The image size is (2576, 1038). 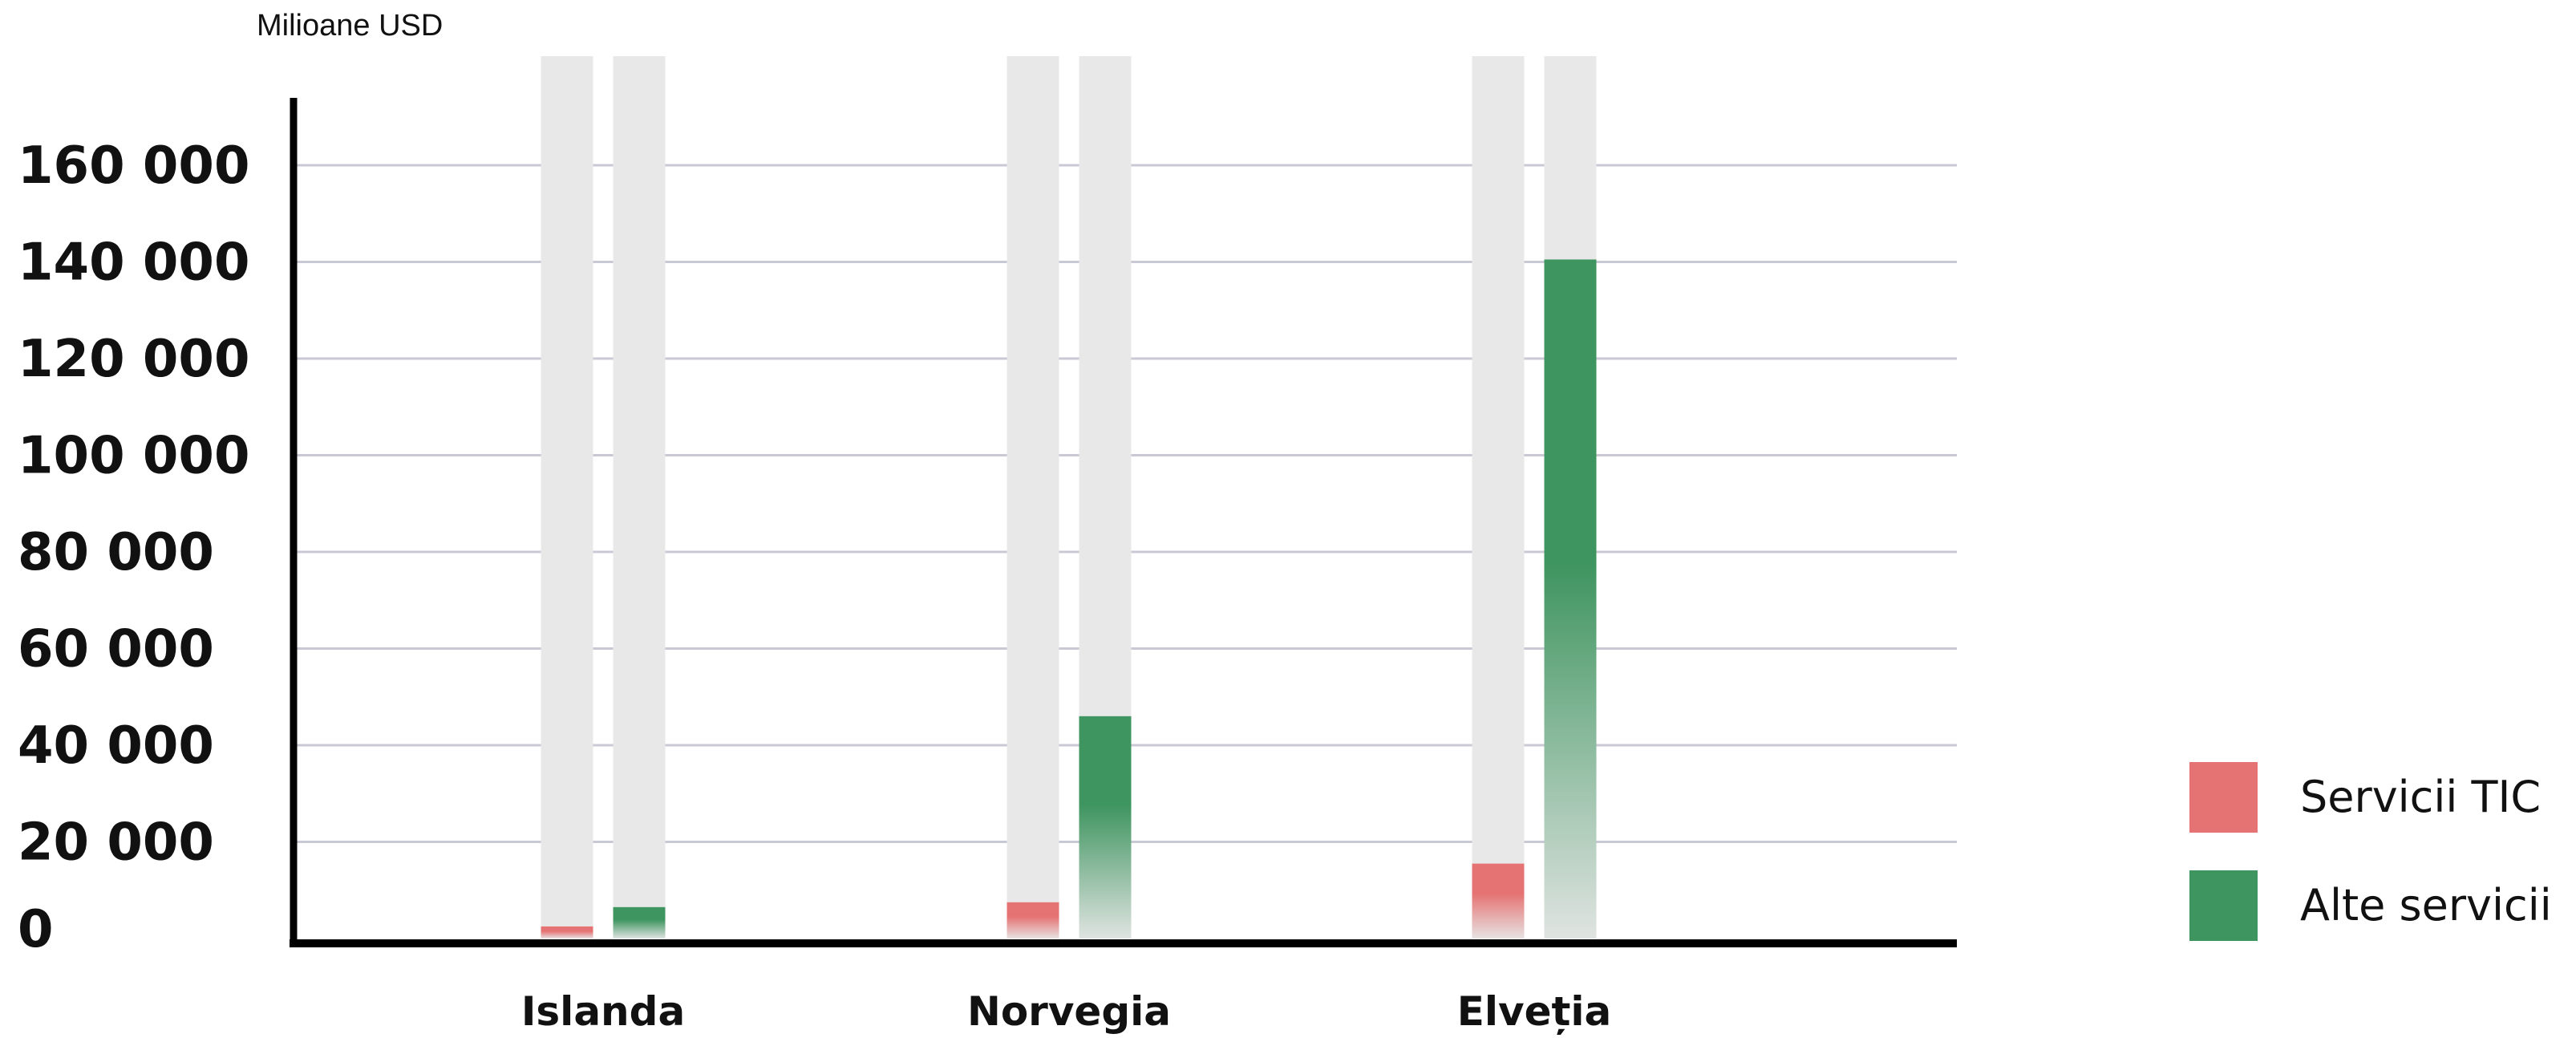 What do you see at coordinates (116, 552) in the screenshot?
I see `y-tick-label: 80 000` at bounding box center [116, 552].